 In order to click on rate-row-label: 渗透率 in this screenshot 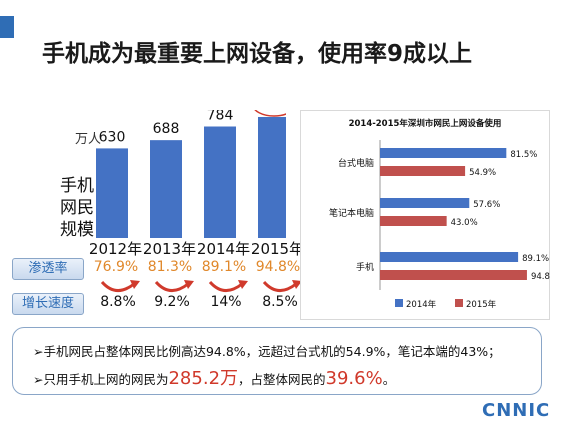, I will do `click(48, 269)`.